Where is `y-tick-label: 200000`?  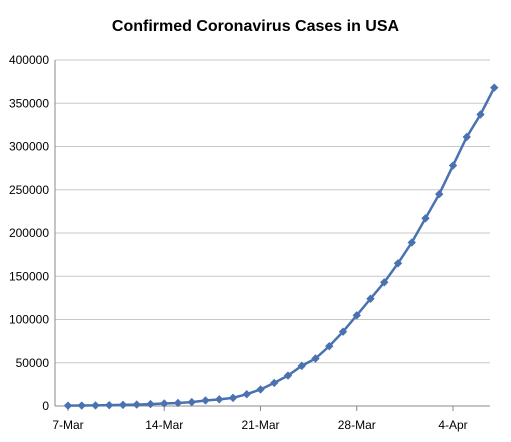
y-tick-label: 200000 is located at coordinates (29, 233).